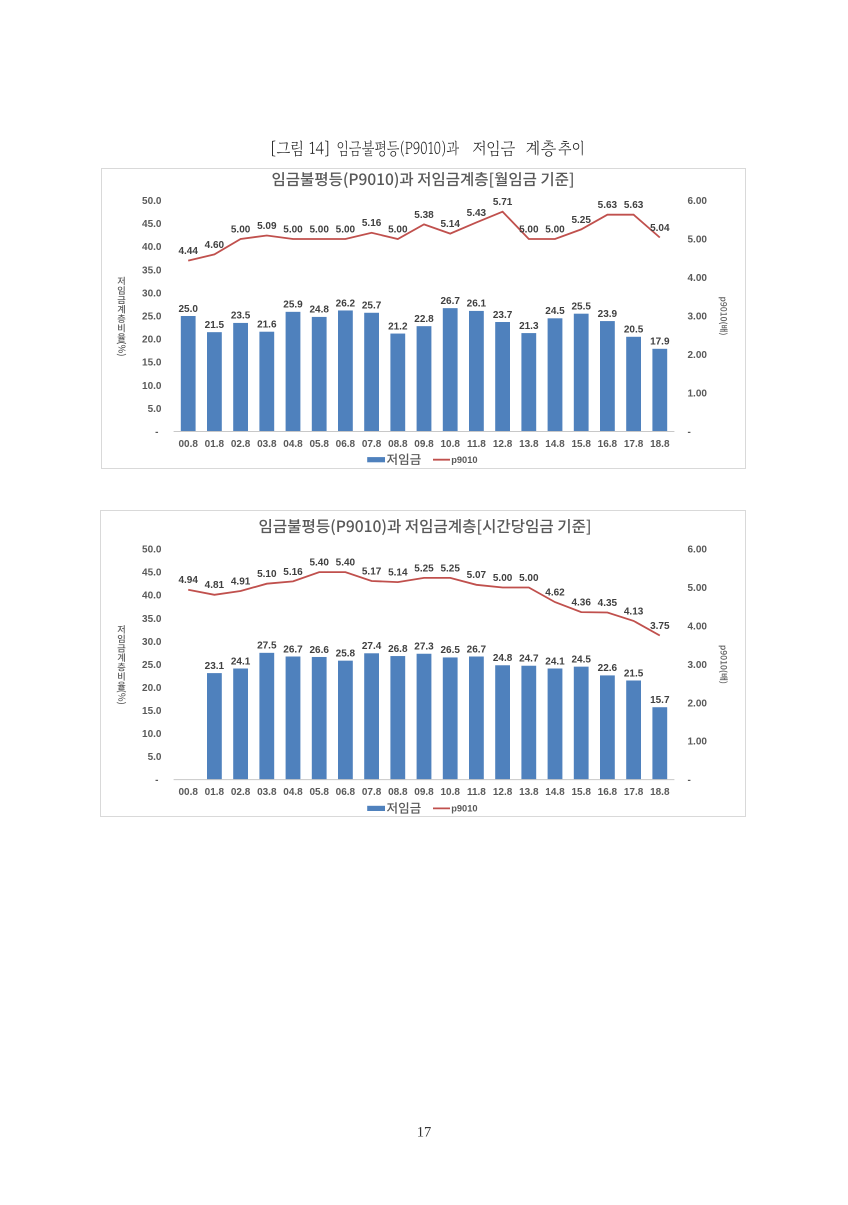  What do you see at coordinates (424, 647) in the screenshot?
I see `svg-text: 27.3` at bounding box center [424, 647].